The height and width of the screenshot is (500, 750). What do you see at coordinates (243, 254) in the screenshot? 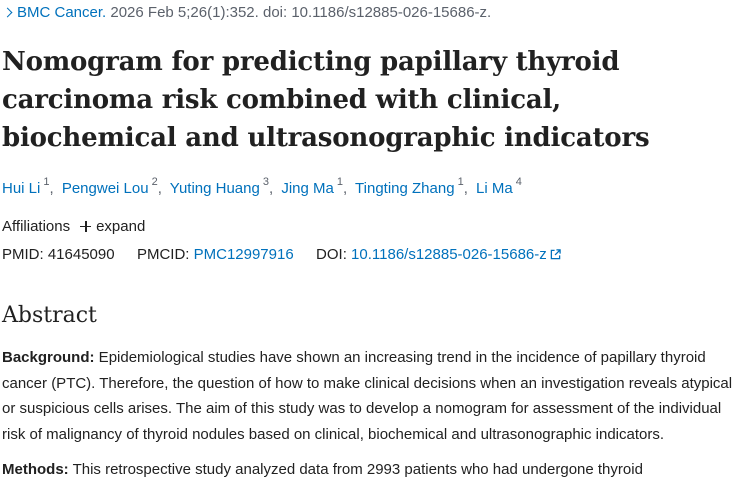
I see `pmcid-link: PMC12997916` at bounding box center [243, 254].